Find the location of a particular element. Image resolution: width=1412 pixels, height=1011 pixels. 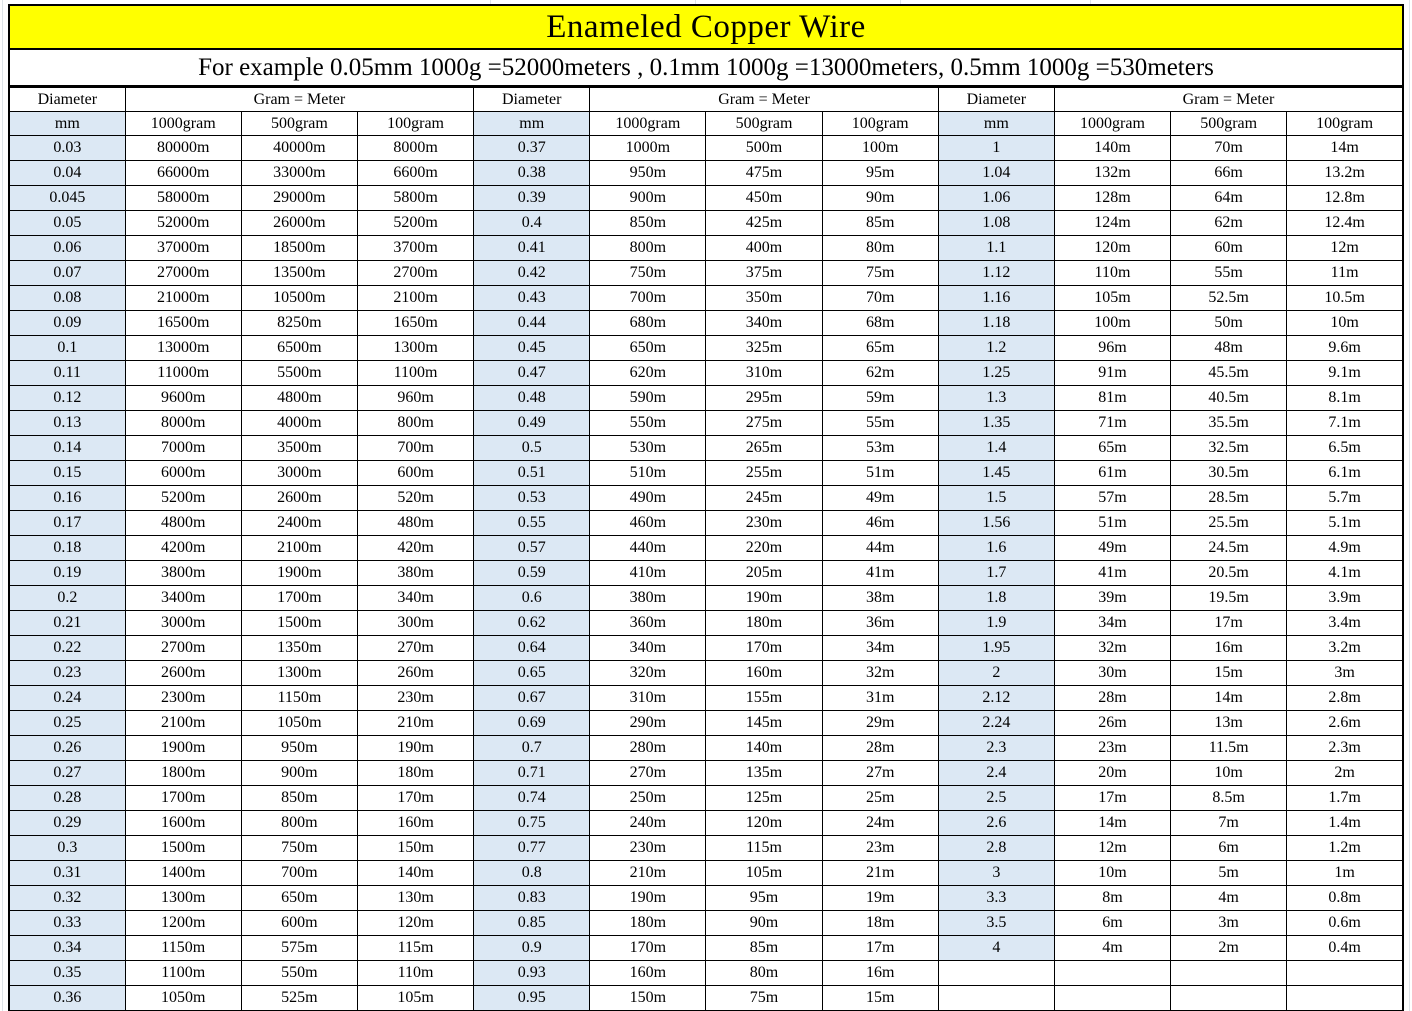

diameter-cell: 0.65 is located at coordinates (532, 673).